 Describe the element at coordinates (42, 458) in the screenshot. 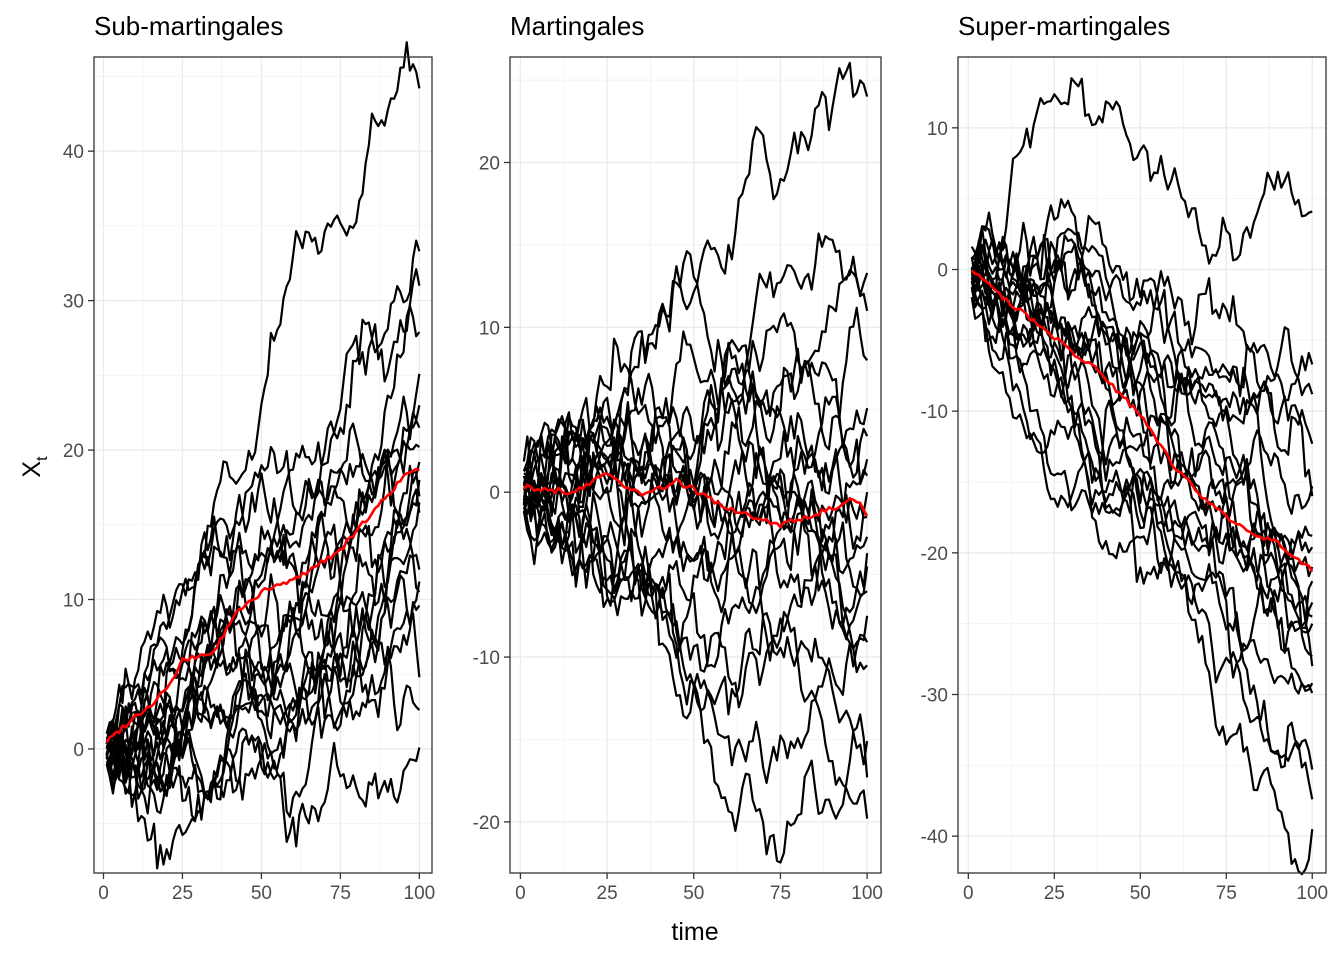

I see `y-axis-title-subscript: t` at that location.